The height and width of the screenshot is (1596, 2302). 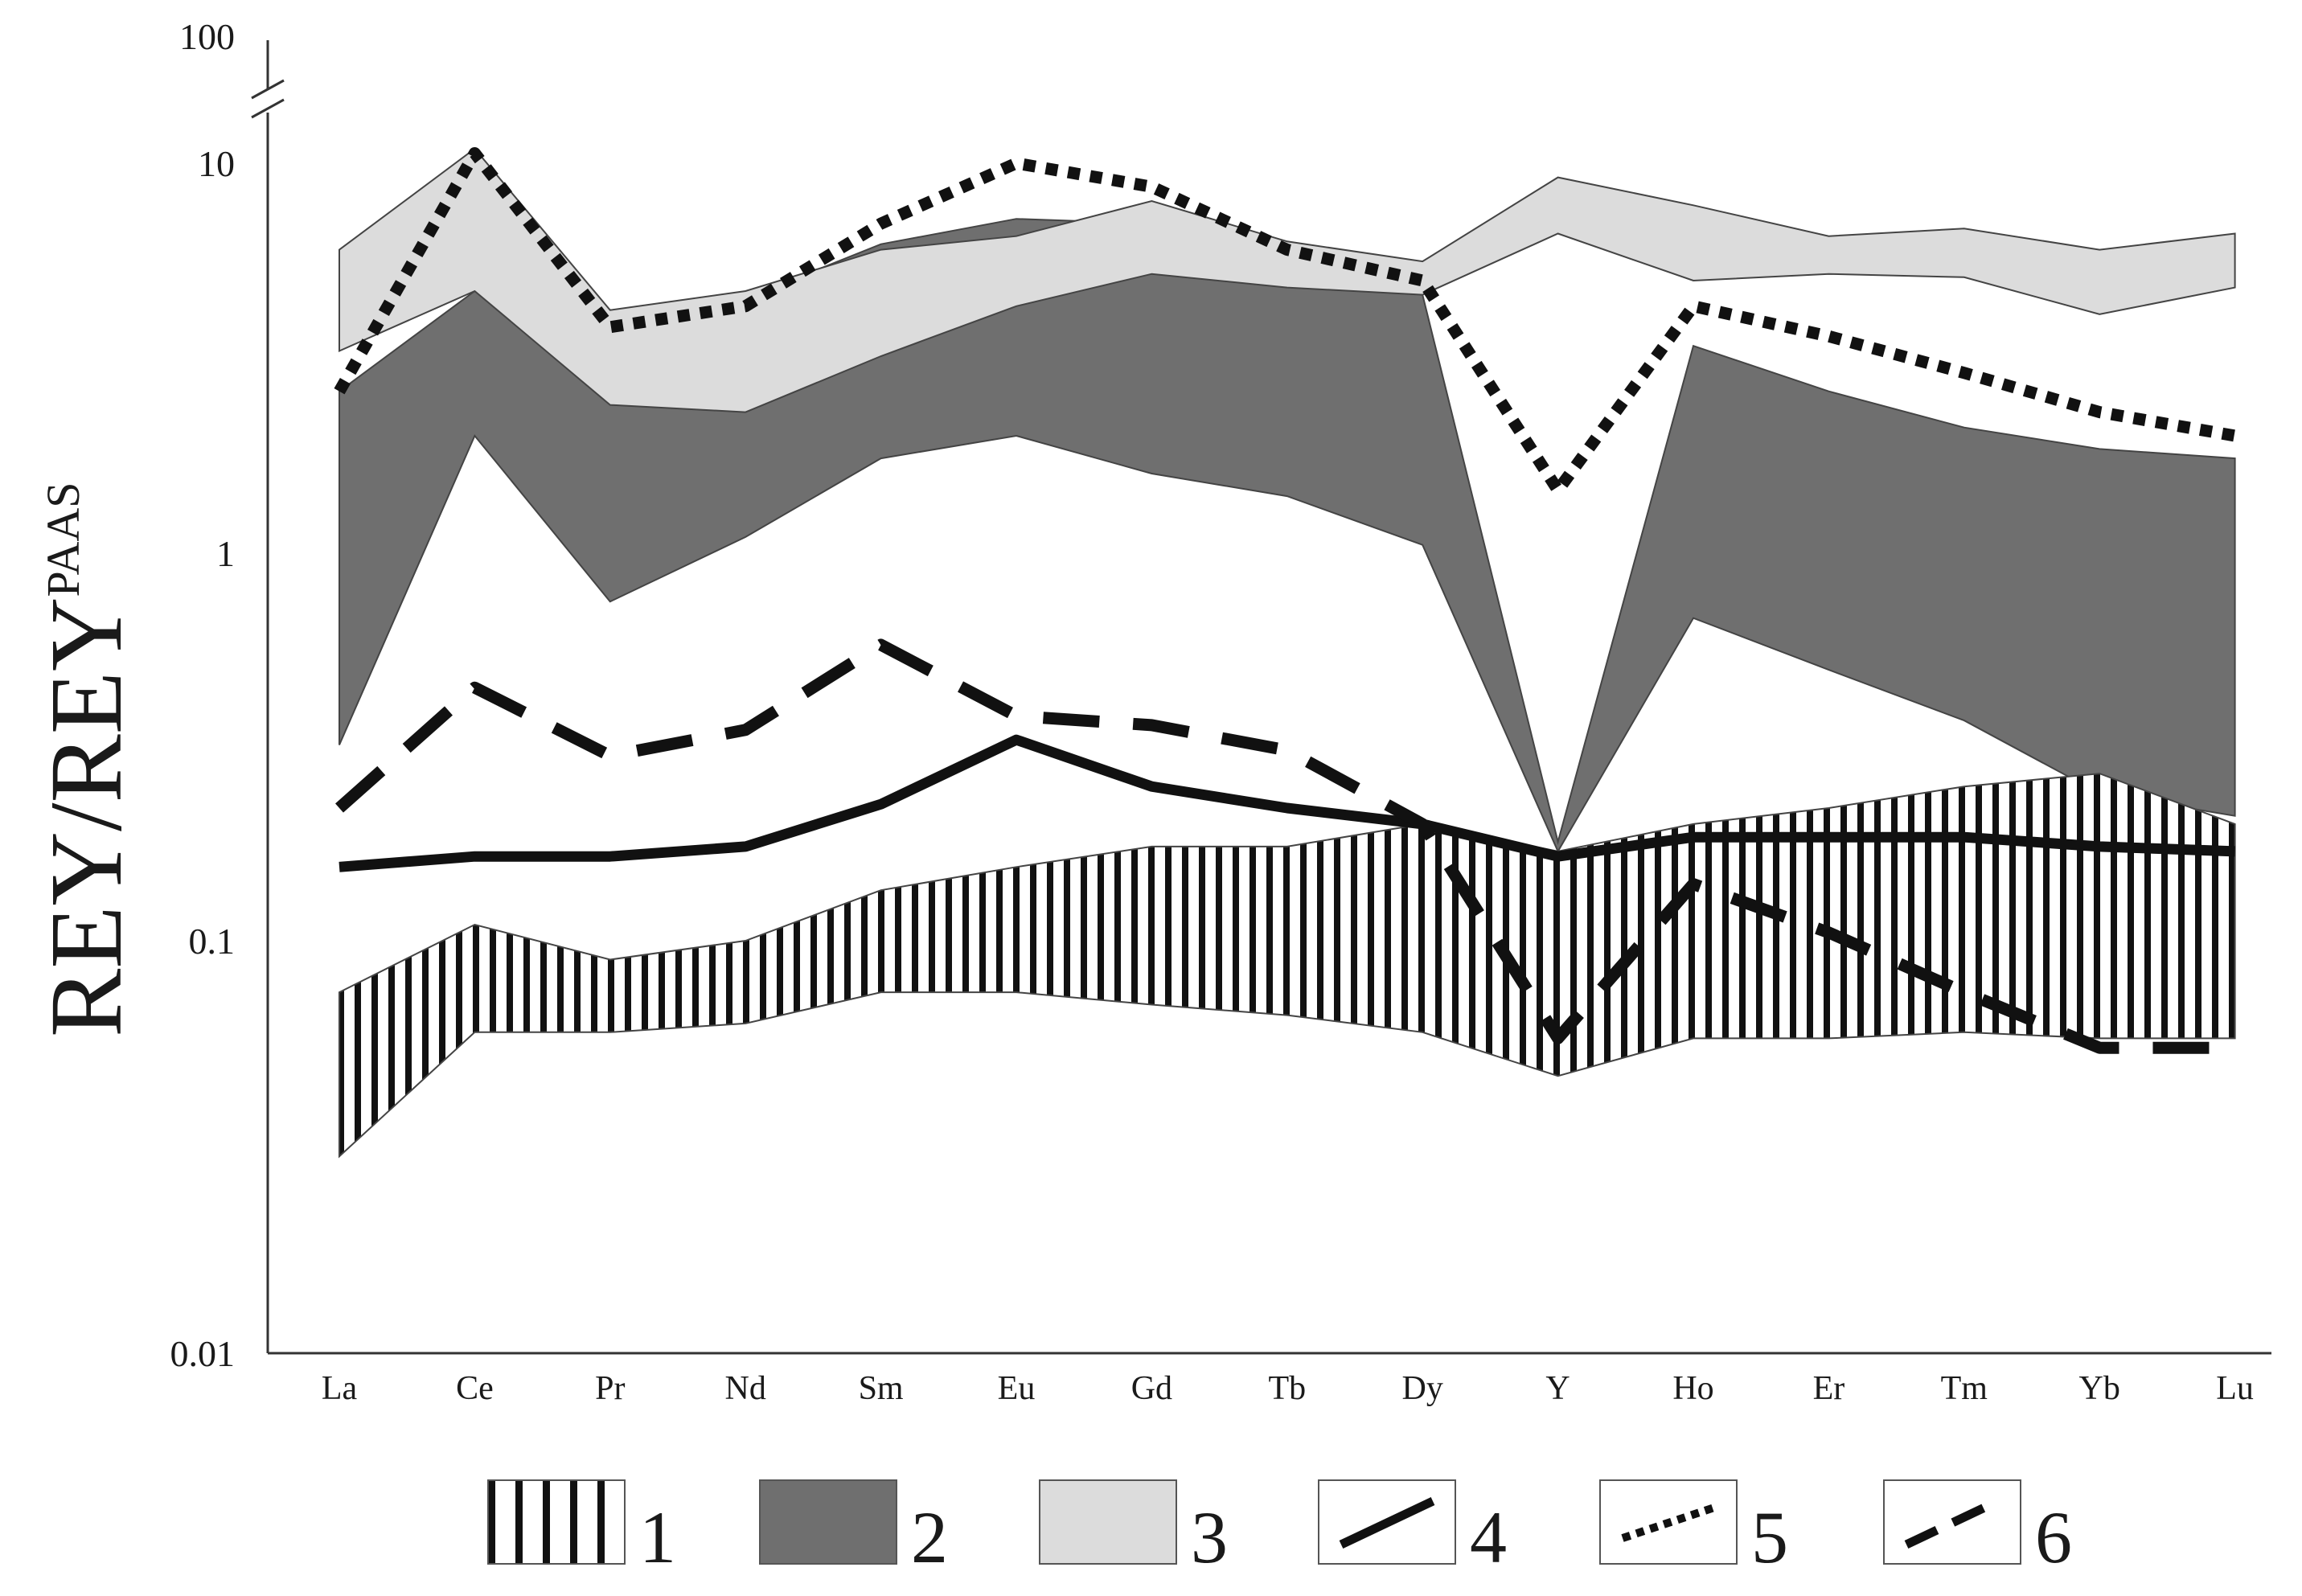 I want to click on x-category-label: Gd, so click(x=1152, y=1388).